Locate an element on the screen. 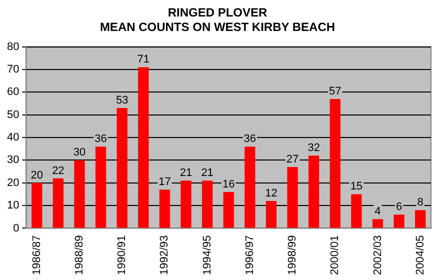 The image size is (445, 280). y-tick-label: 60 is located at coordinates (13, 92).